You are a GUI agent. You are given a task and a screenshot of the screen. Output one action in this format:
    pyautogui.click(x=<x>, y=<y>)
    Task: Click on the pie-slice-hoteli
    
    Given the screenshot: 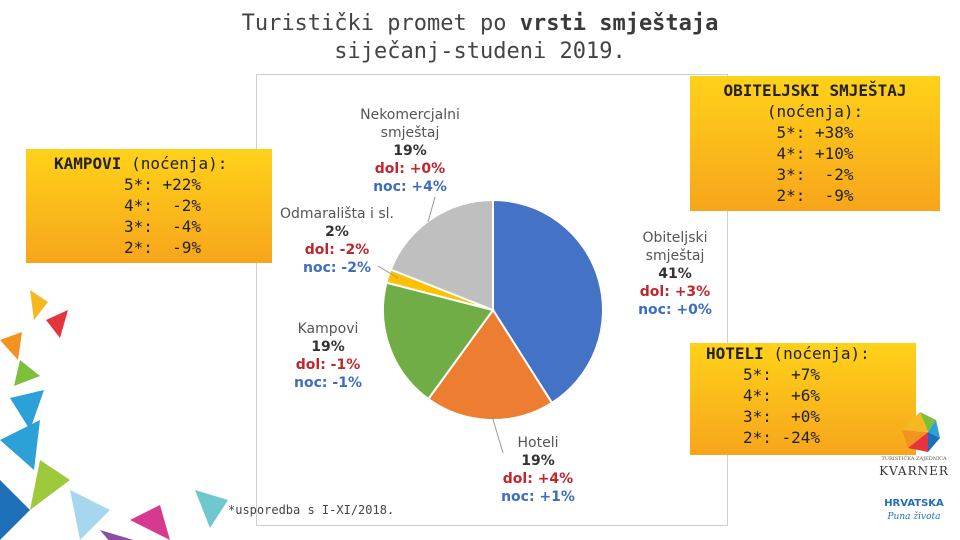 What is the action you would take?
    pyautogui.click(x=490, y=364)
    